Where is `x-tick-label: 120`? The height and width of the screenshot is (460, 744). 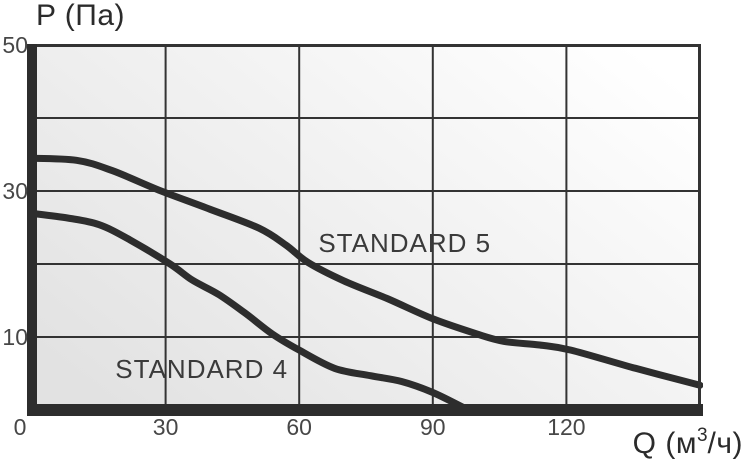
x-tick-label: 120 is located at coordinates (566, 427).